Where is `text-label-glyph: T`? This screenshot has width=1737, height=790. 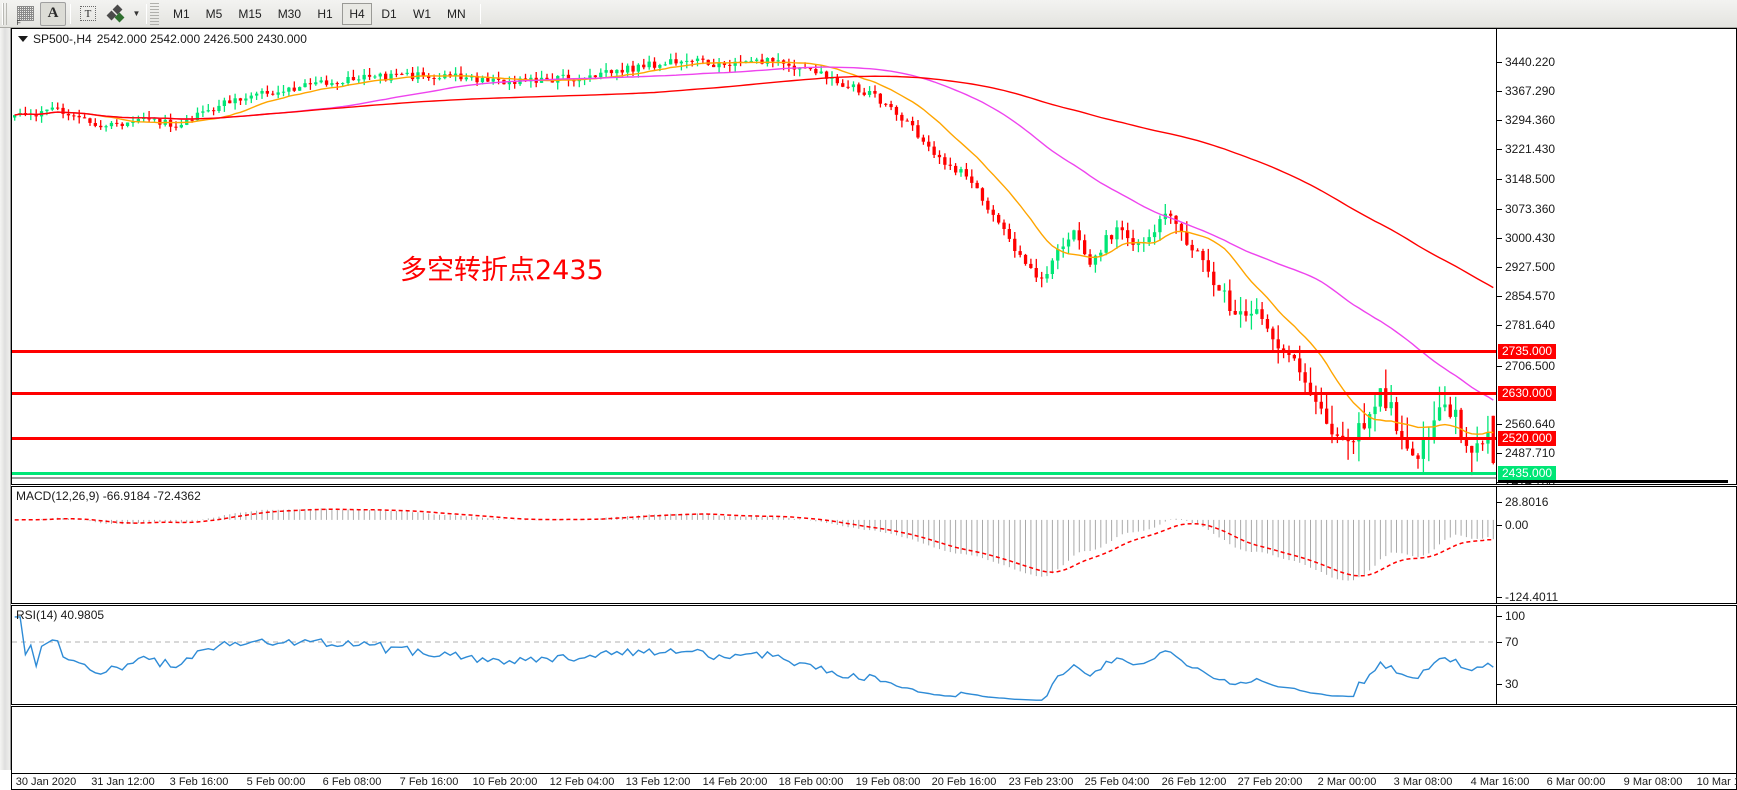 text-label-glyph: T is located at coordinates (88, 13).